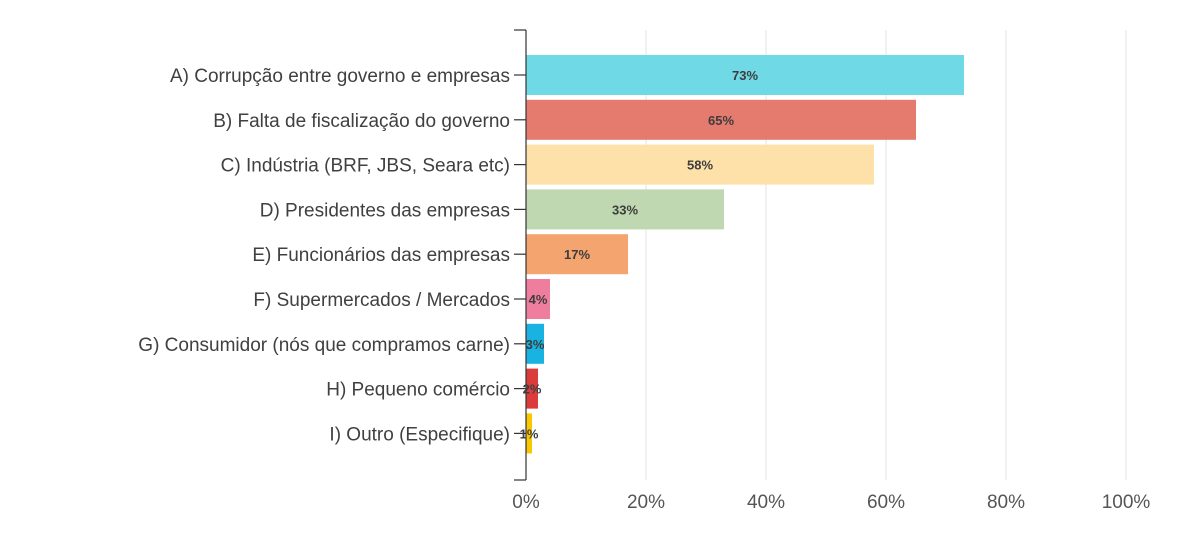  I want to click on category-label: D) Presidentes das empresas, so click(385, 210).